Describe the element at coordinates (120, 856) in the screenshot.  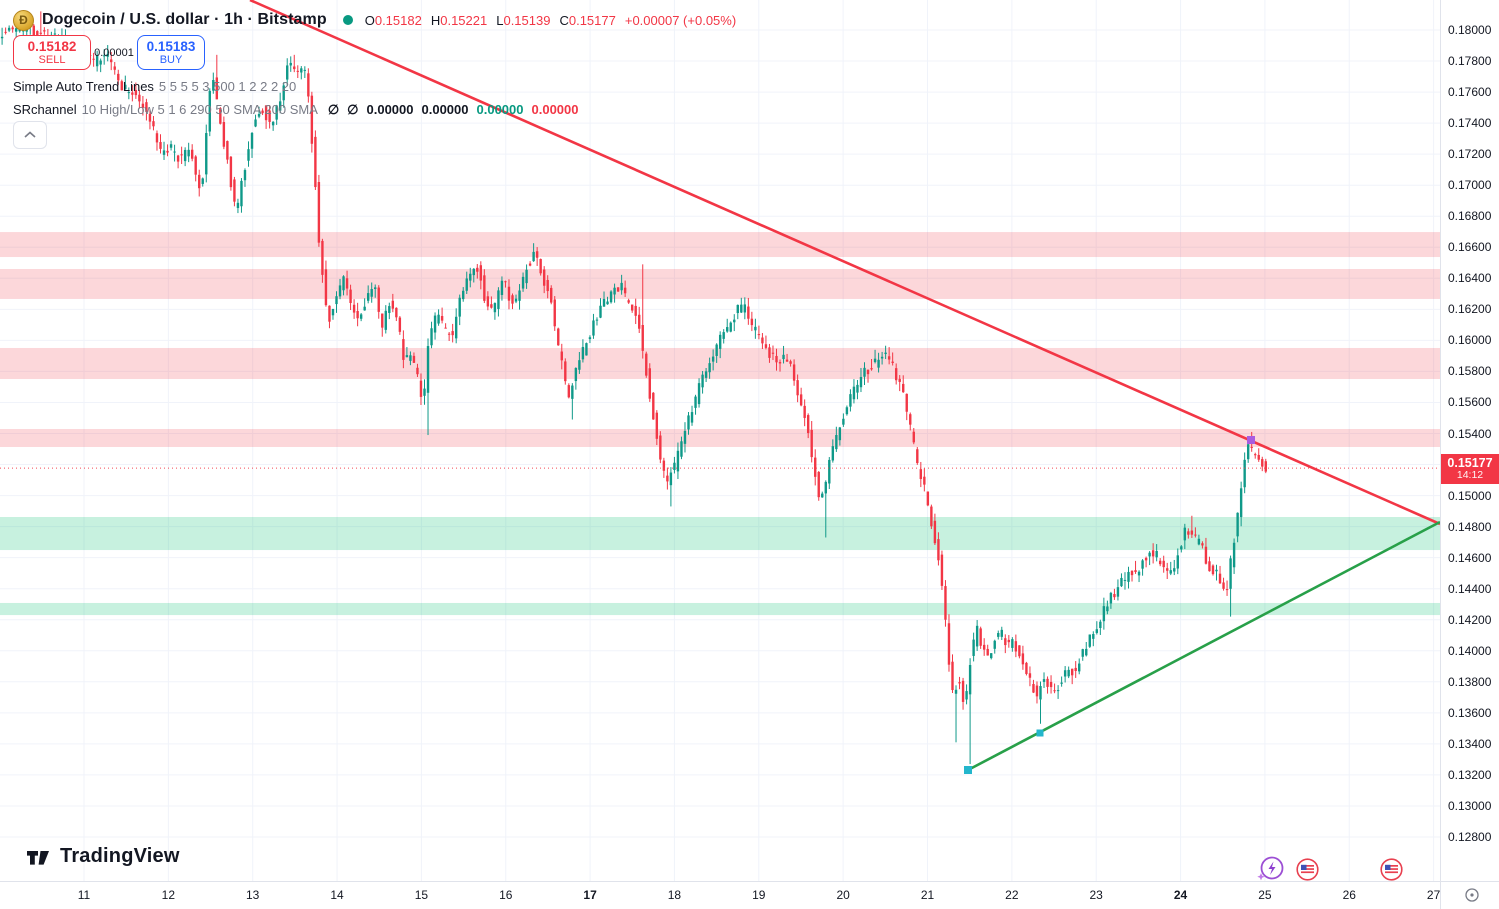
I see `watermark-text: TradingView` at that location.